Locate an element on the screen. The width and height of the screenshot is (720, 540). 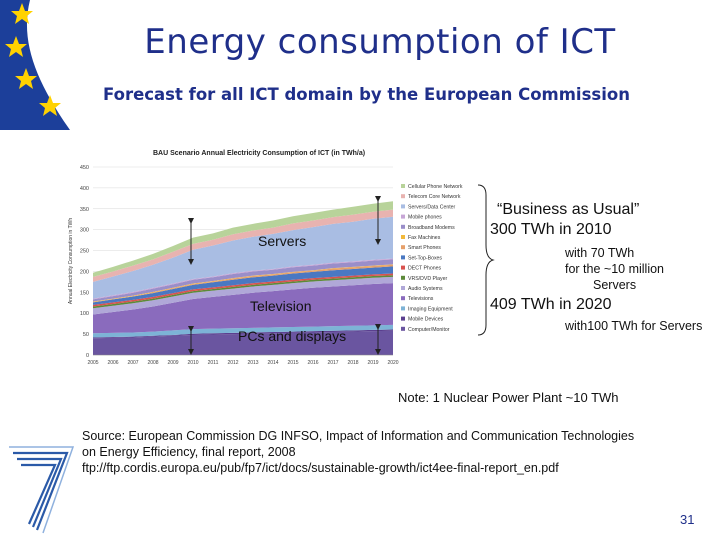
x-tick-label: 2005 is located at coordinates (92, 363).